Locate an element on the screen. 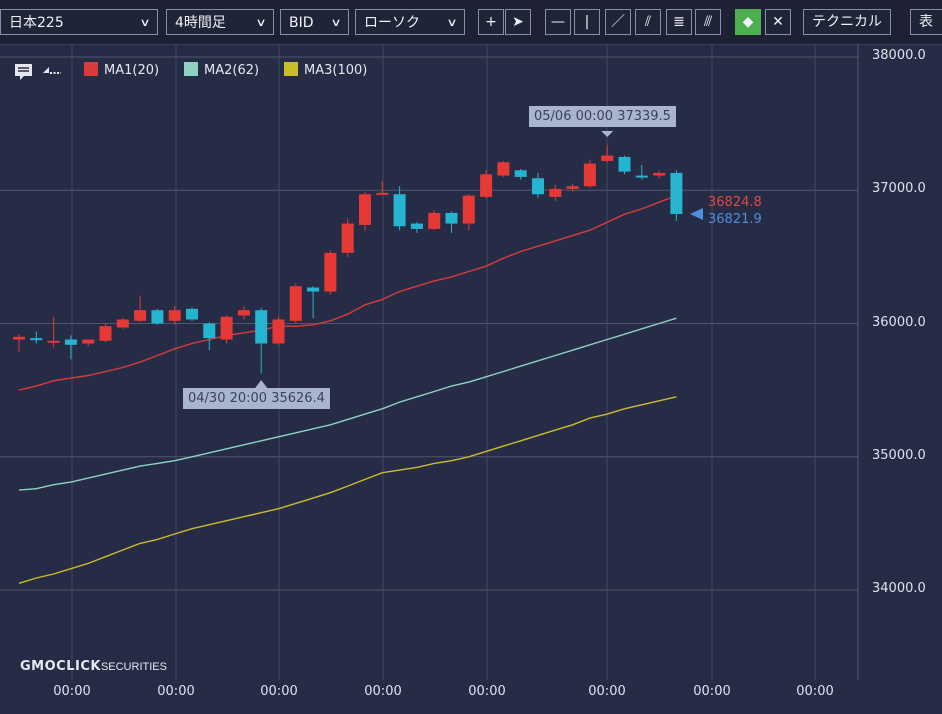 The width and height of the screenshot is (942, 714). timeframe-select: 4時間足 ∨ is located at coordinates (220, 22).